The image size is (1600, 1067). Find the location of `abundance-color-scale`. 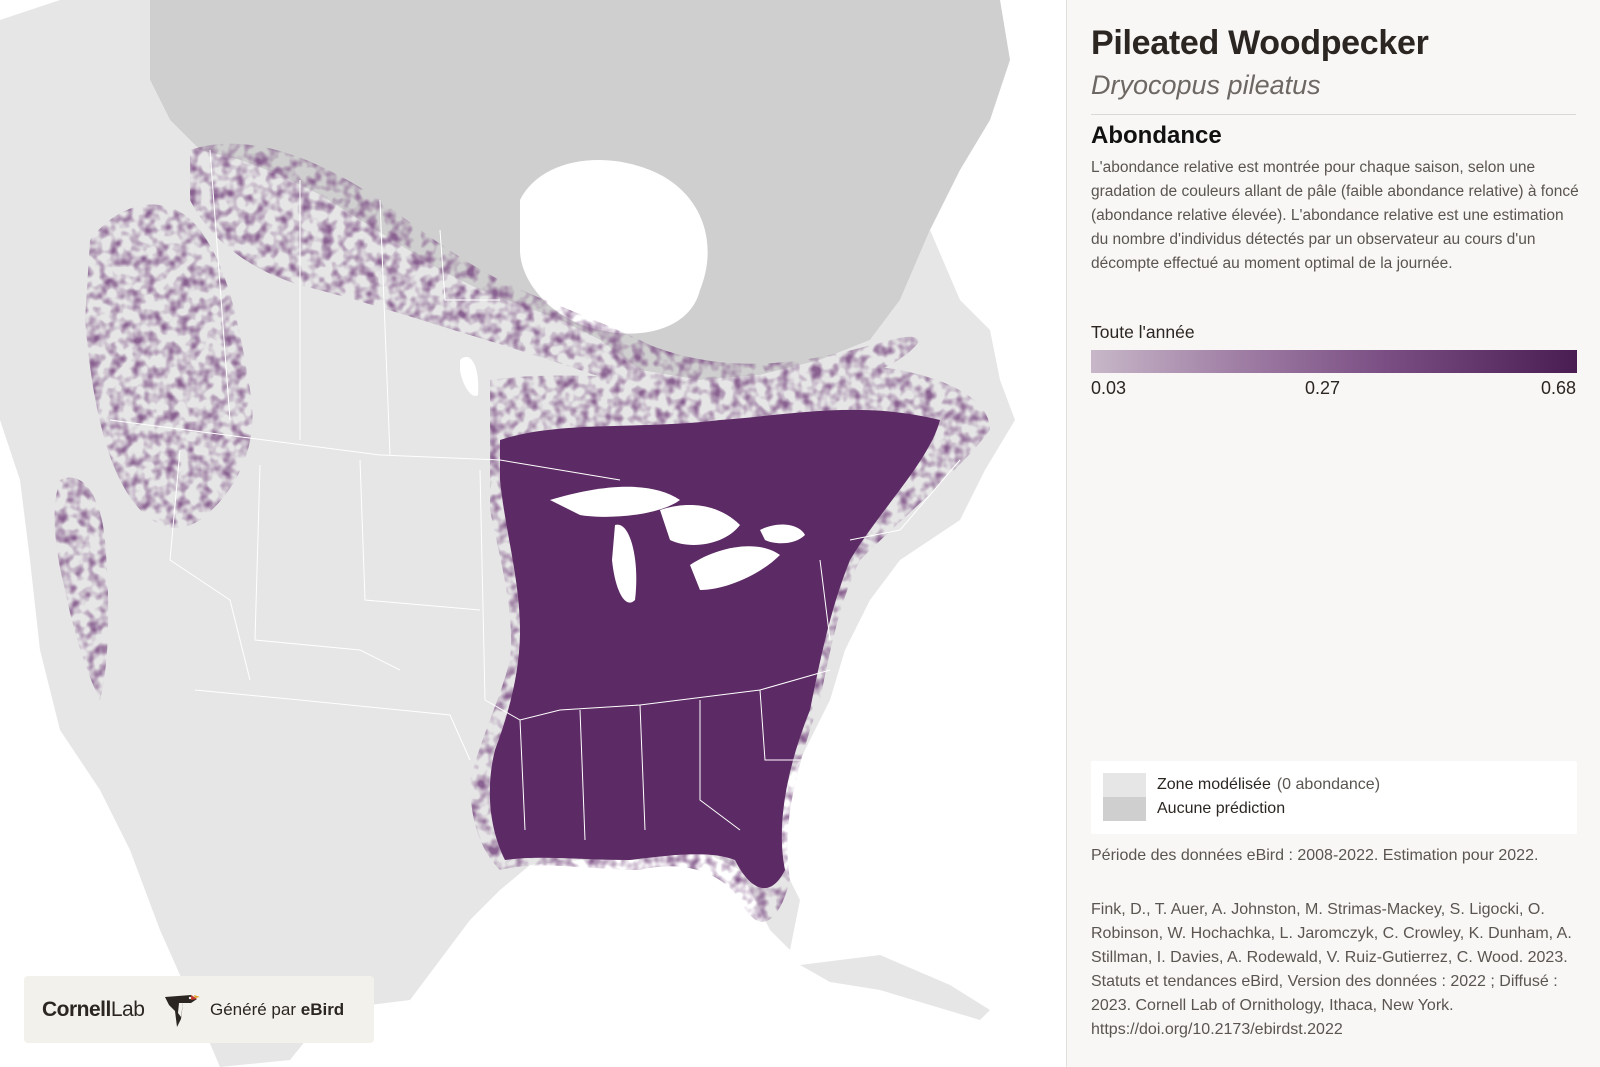

abundance-color-scale is located at coordinates (1334, 361).